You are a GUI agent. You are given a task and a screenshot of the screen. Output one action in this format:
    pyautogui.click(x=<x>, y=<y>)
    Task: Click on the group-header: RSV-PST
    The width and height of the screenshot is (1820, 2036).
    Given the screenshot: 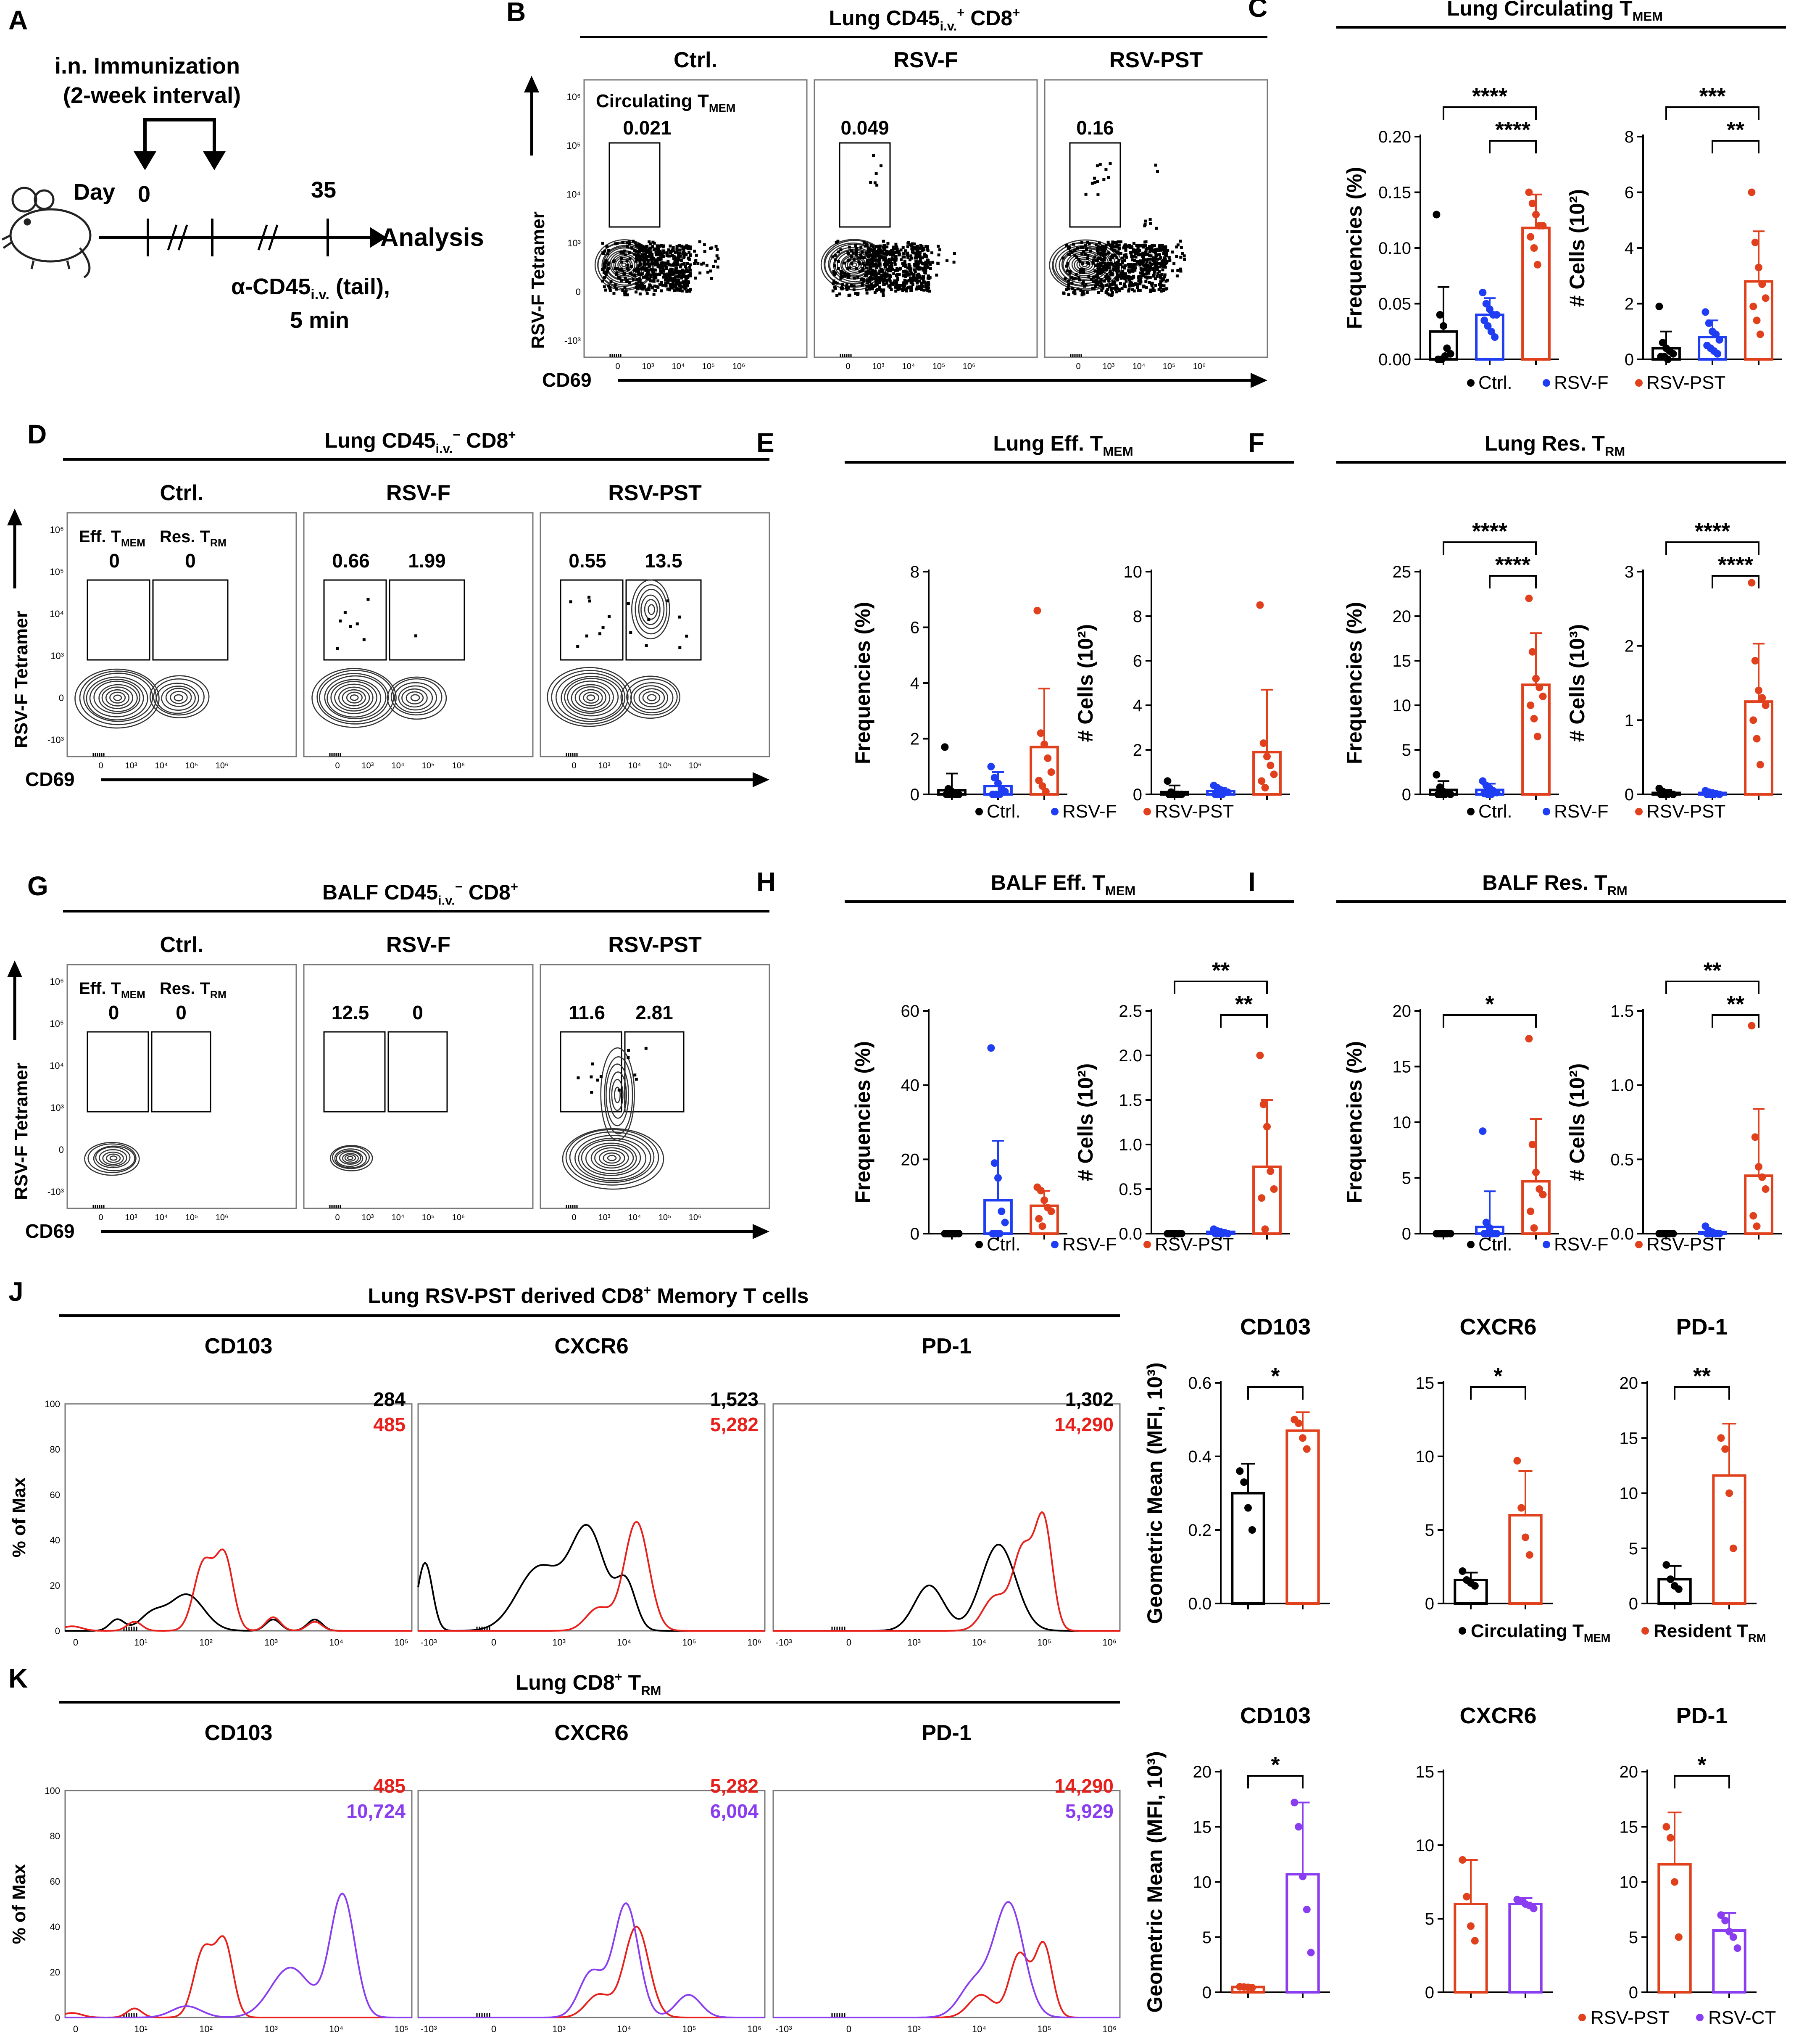 What is the action you would take?
    pyautogui.click(x=655, y=493)
    